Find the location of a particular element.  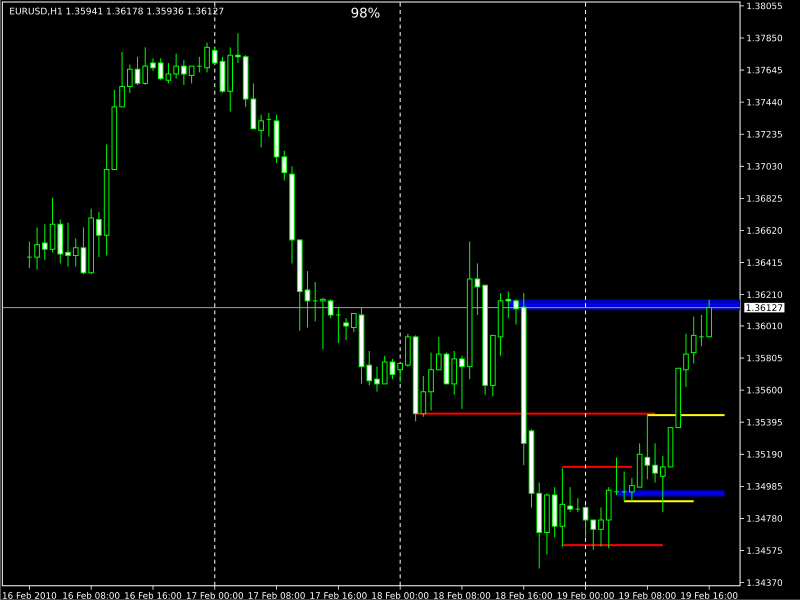

y-tick-label: 1.35805 is located at coordinates (764, 358).